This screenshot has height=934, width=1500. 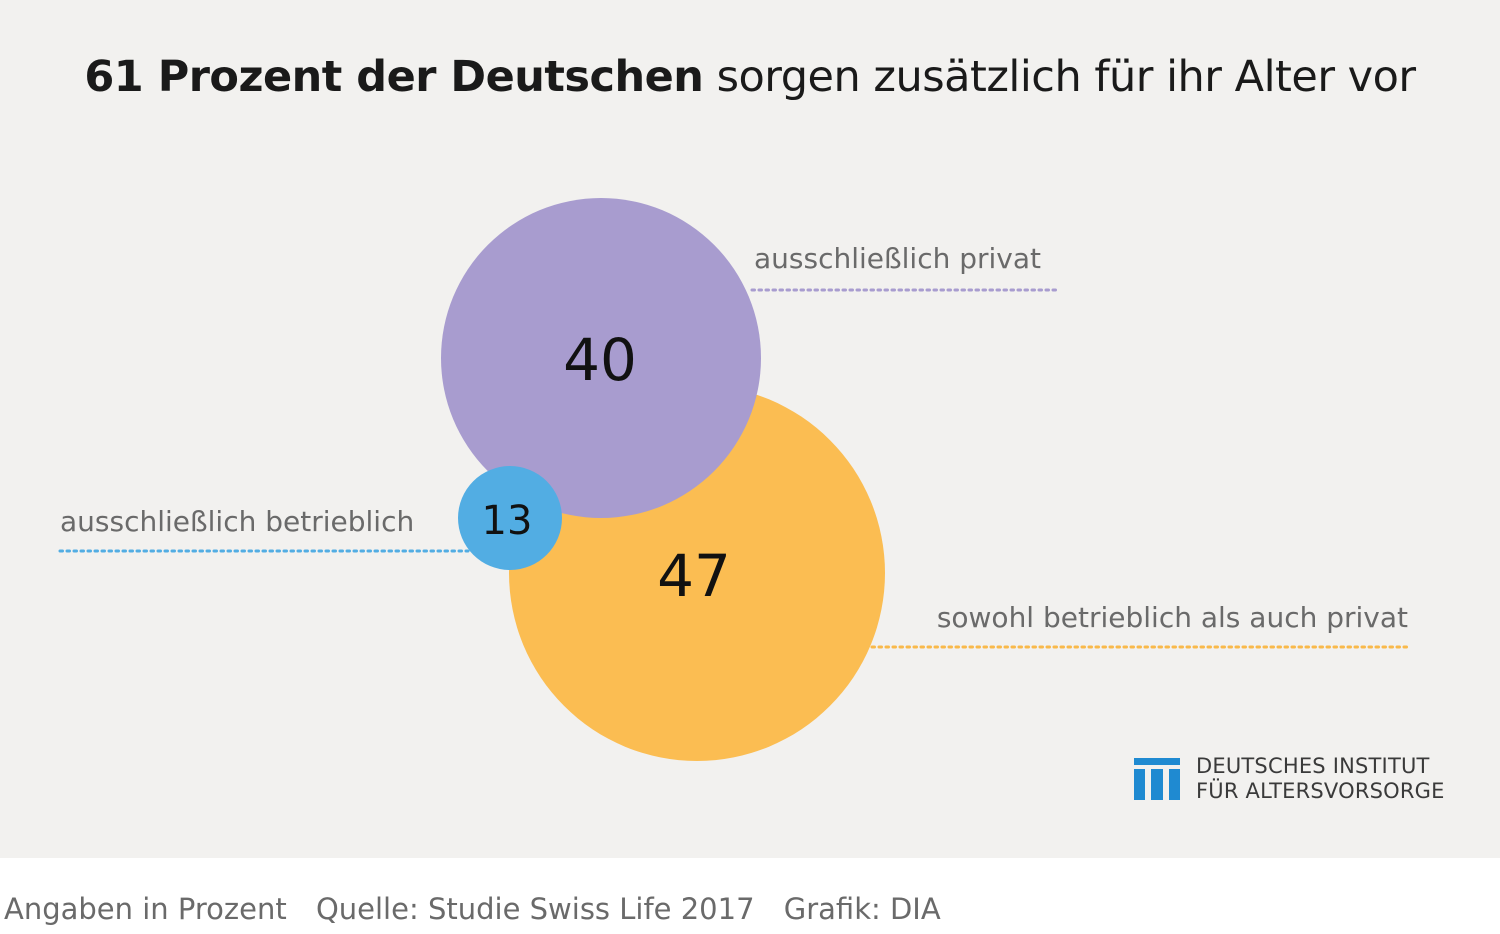 I want to click on footer-note: Angaben in Prozent, so click(x=145, y=909).